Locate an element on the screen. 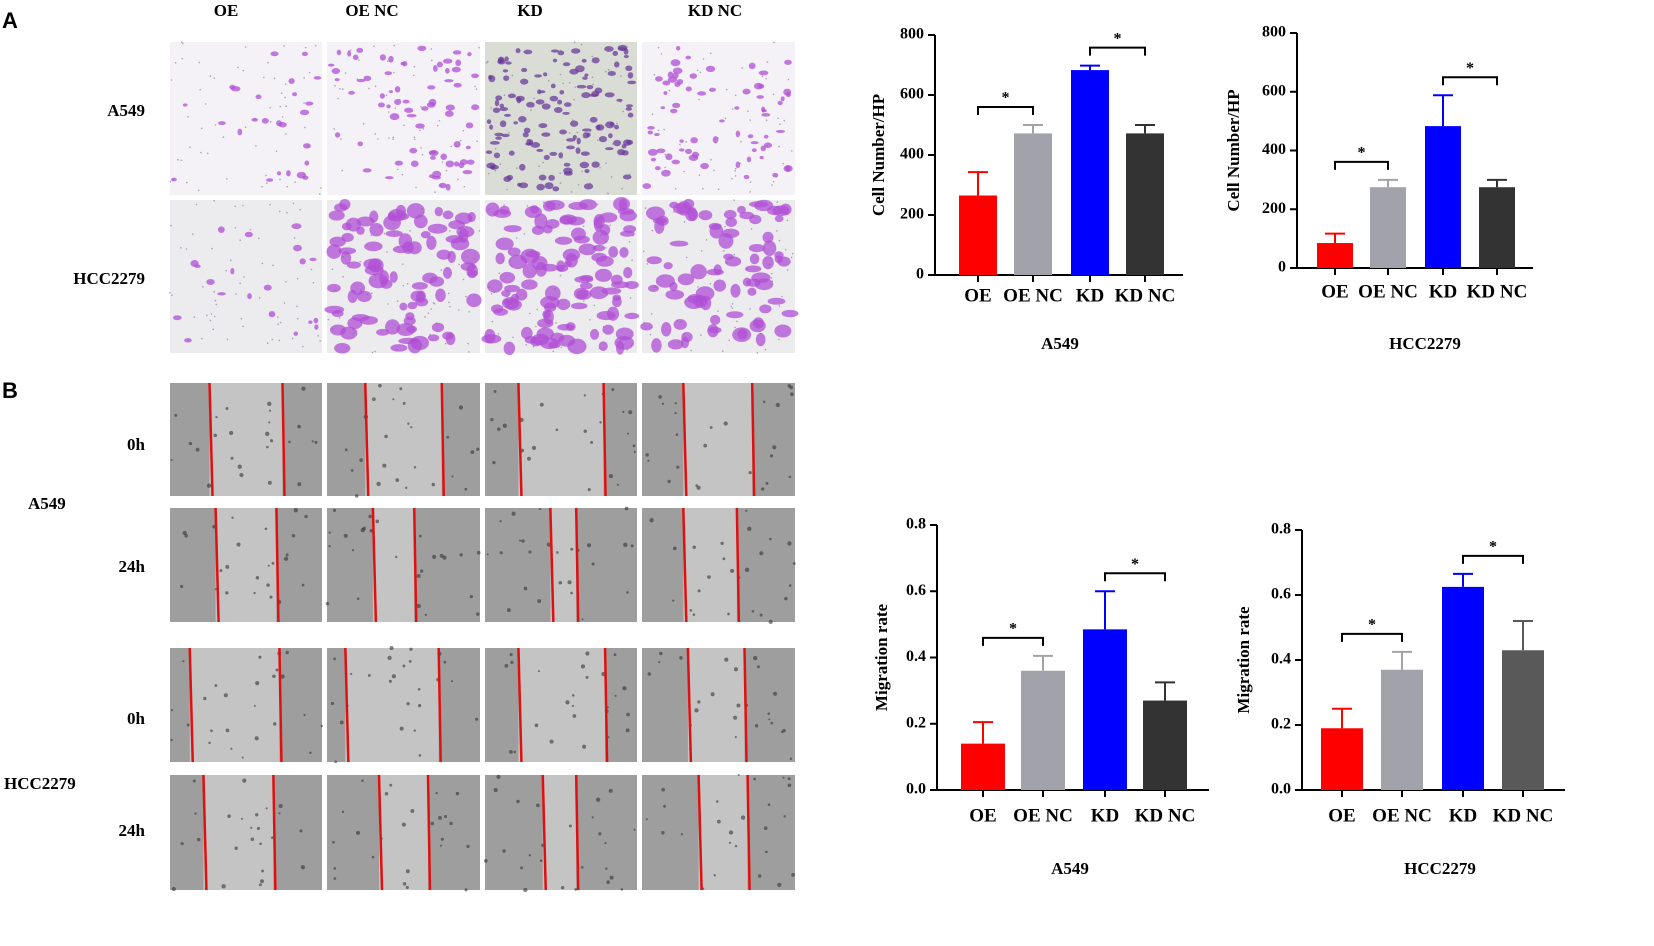 This screenshot has height=946, width=1654. significance-mark: * is located at coordinates (1372, 625).